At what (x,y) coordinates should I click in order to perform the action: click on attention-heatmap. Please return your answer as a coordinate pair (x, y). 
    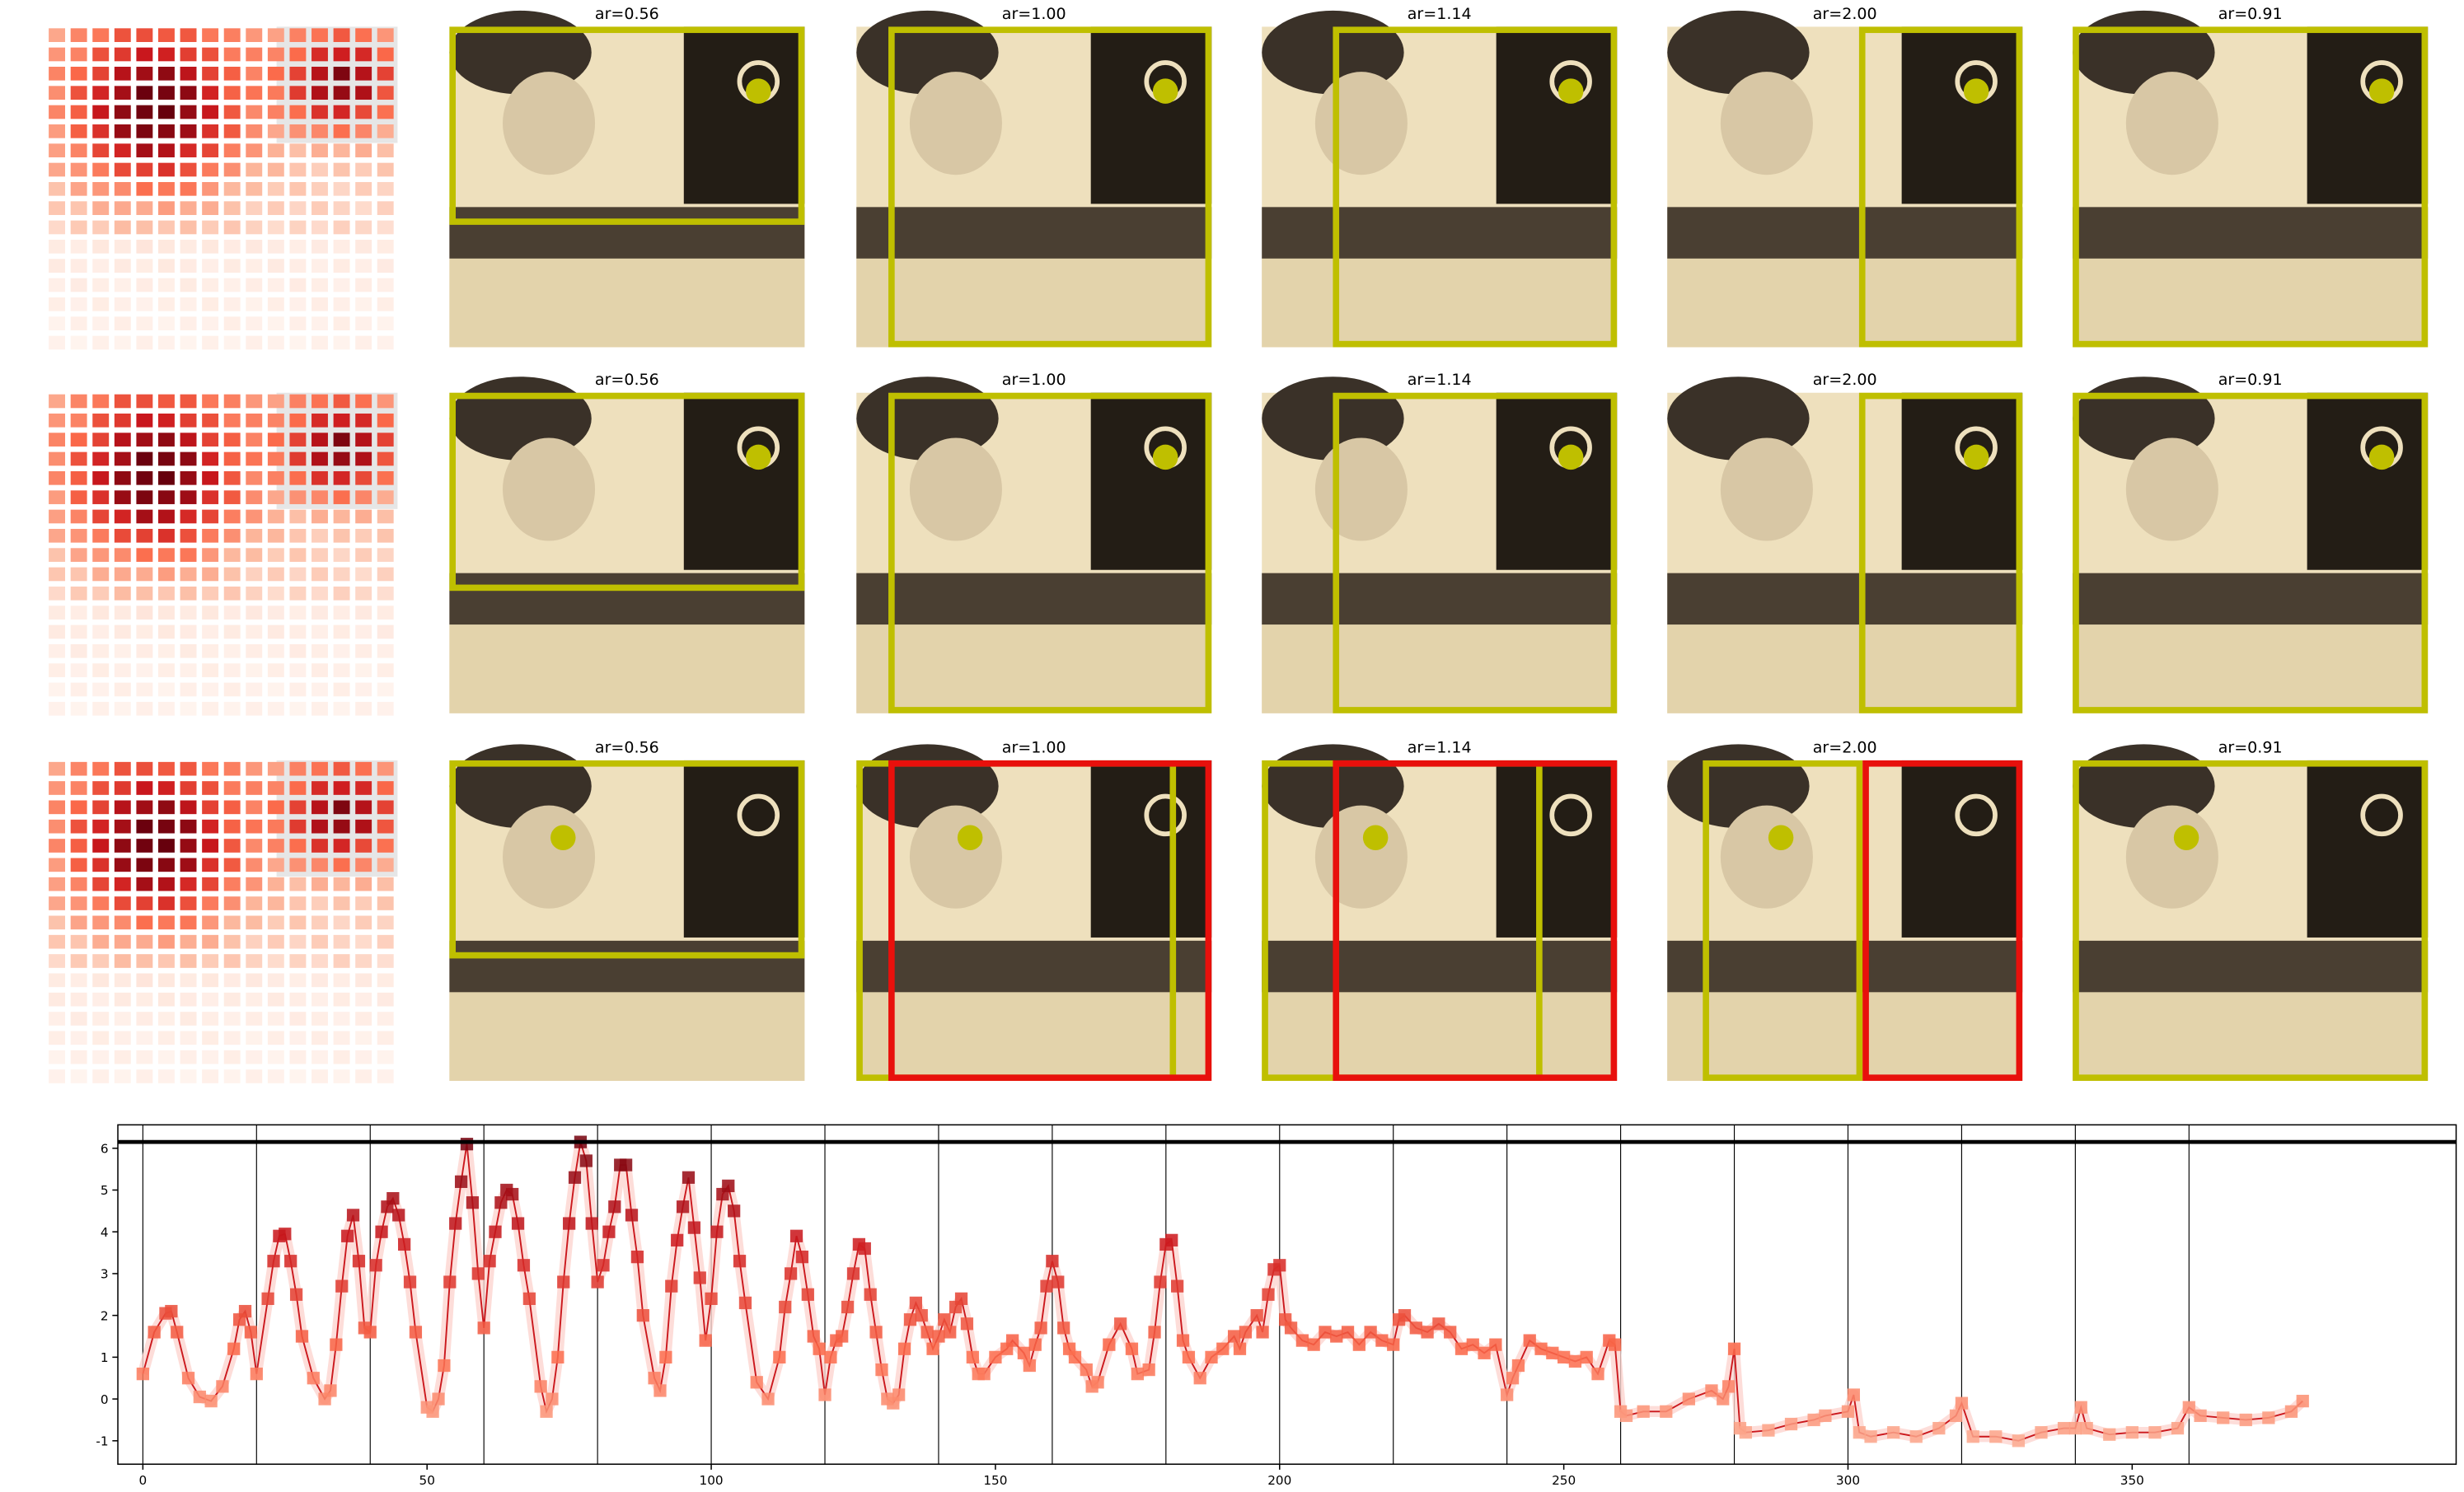
    Looking at the image, I should click on (223, 554).